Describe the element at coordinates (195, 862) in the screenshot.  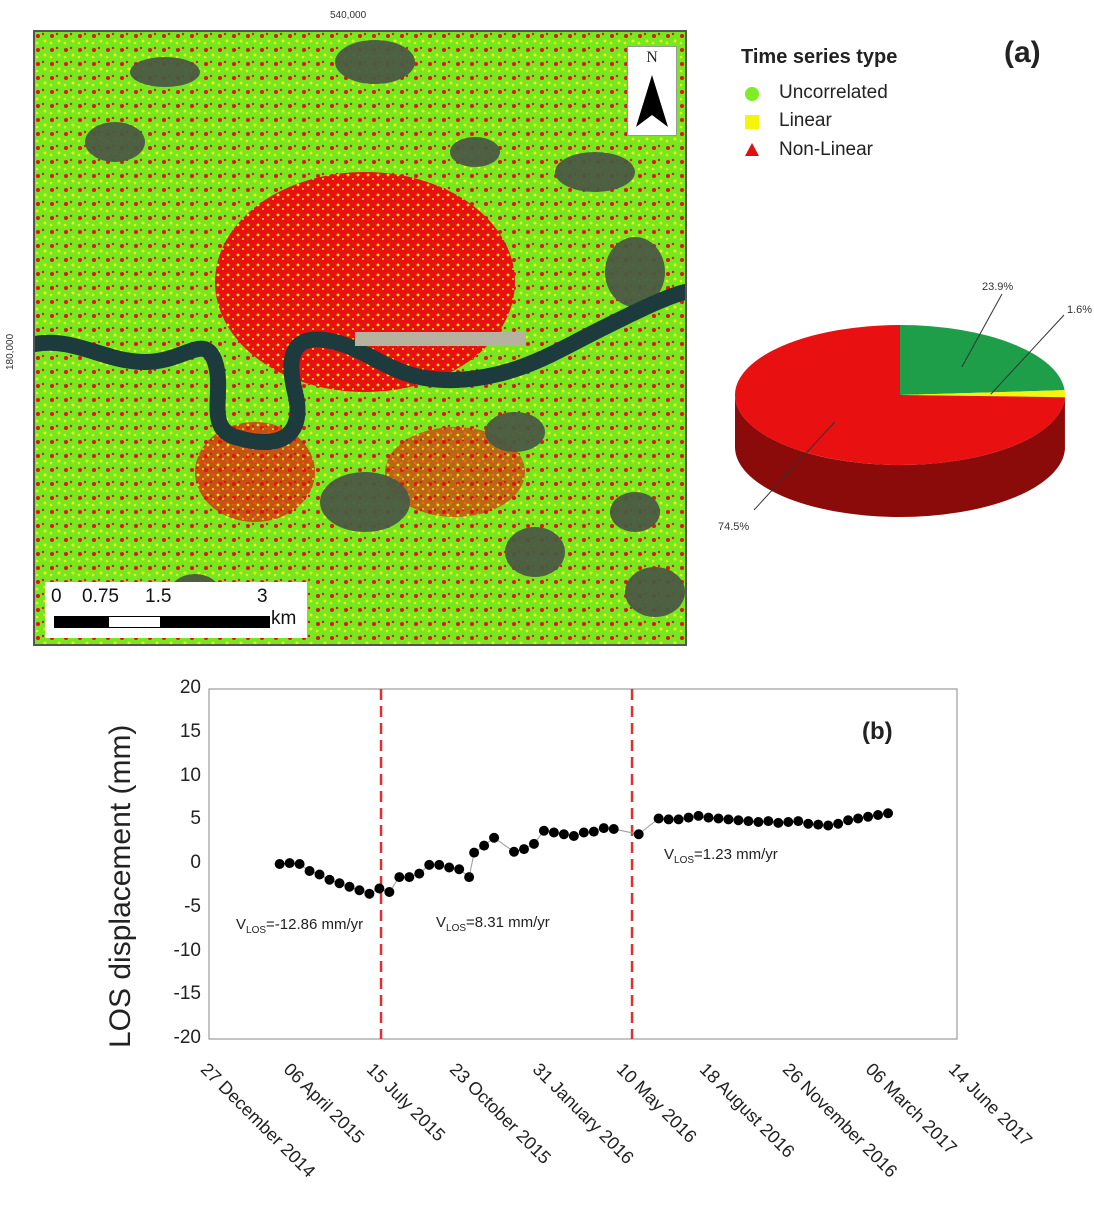
I see `y-tick-label: 0` at that location.